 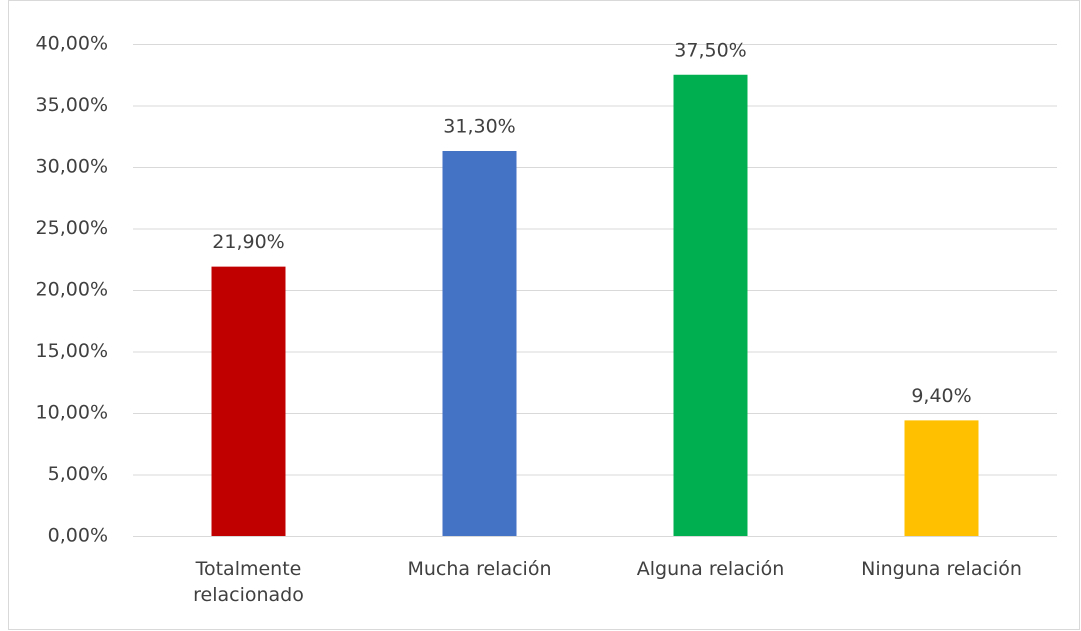 I want to click on y-tick-label: 30,00%, so click(x=72, y=167).